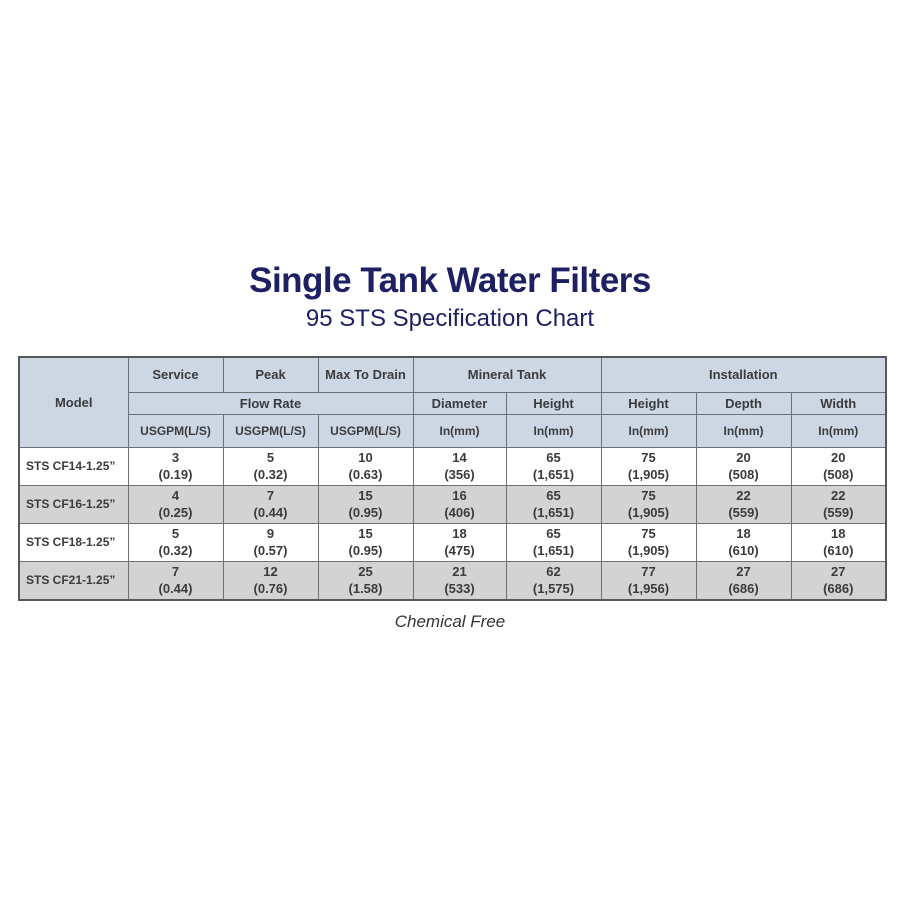  Describe the element at coordinates (459, 495) in the screenshot. I see `value-imperial: 16` at that location.